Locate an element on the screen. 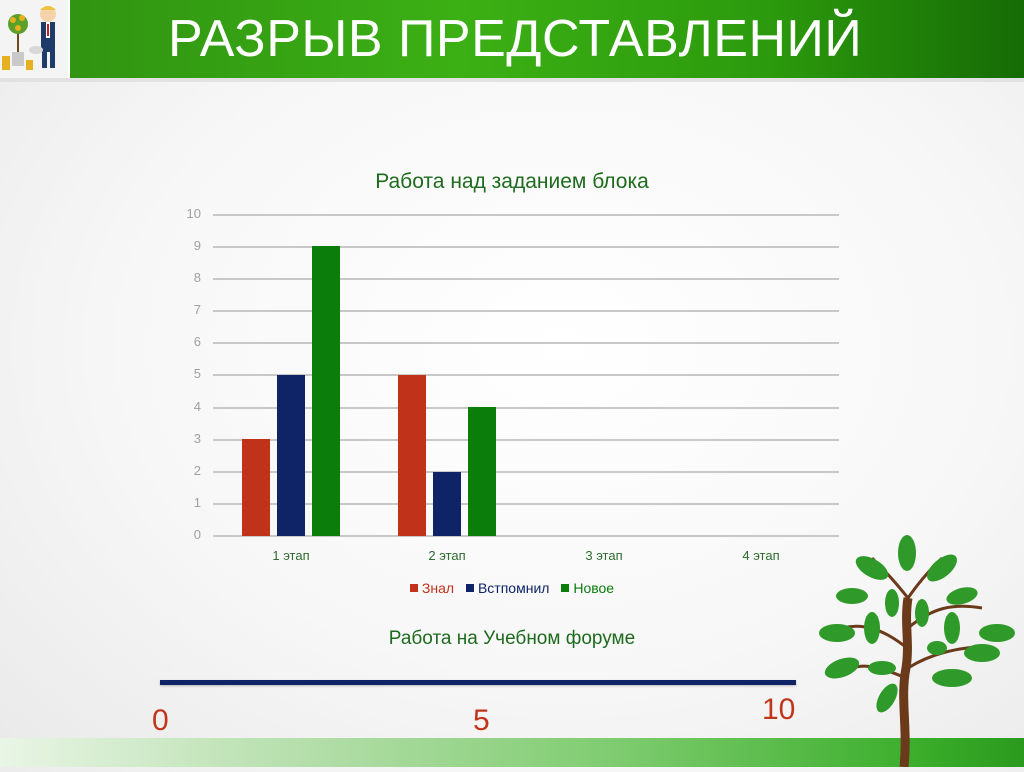  scale-label-mid: 5 is located at coordinates (481, 720).